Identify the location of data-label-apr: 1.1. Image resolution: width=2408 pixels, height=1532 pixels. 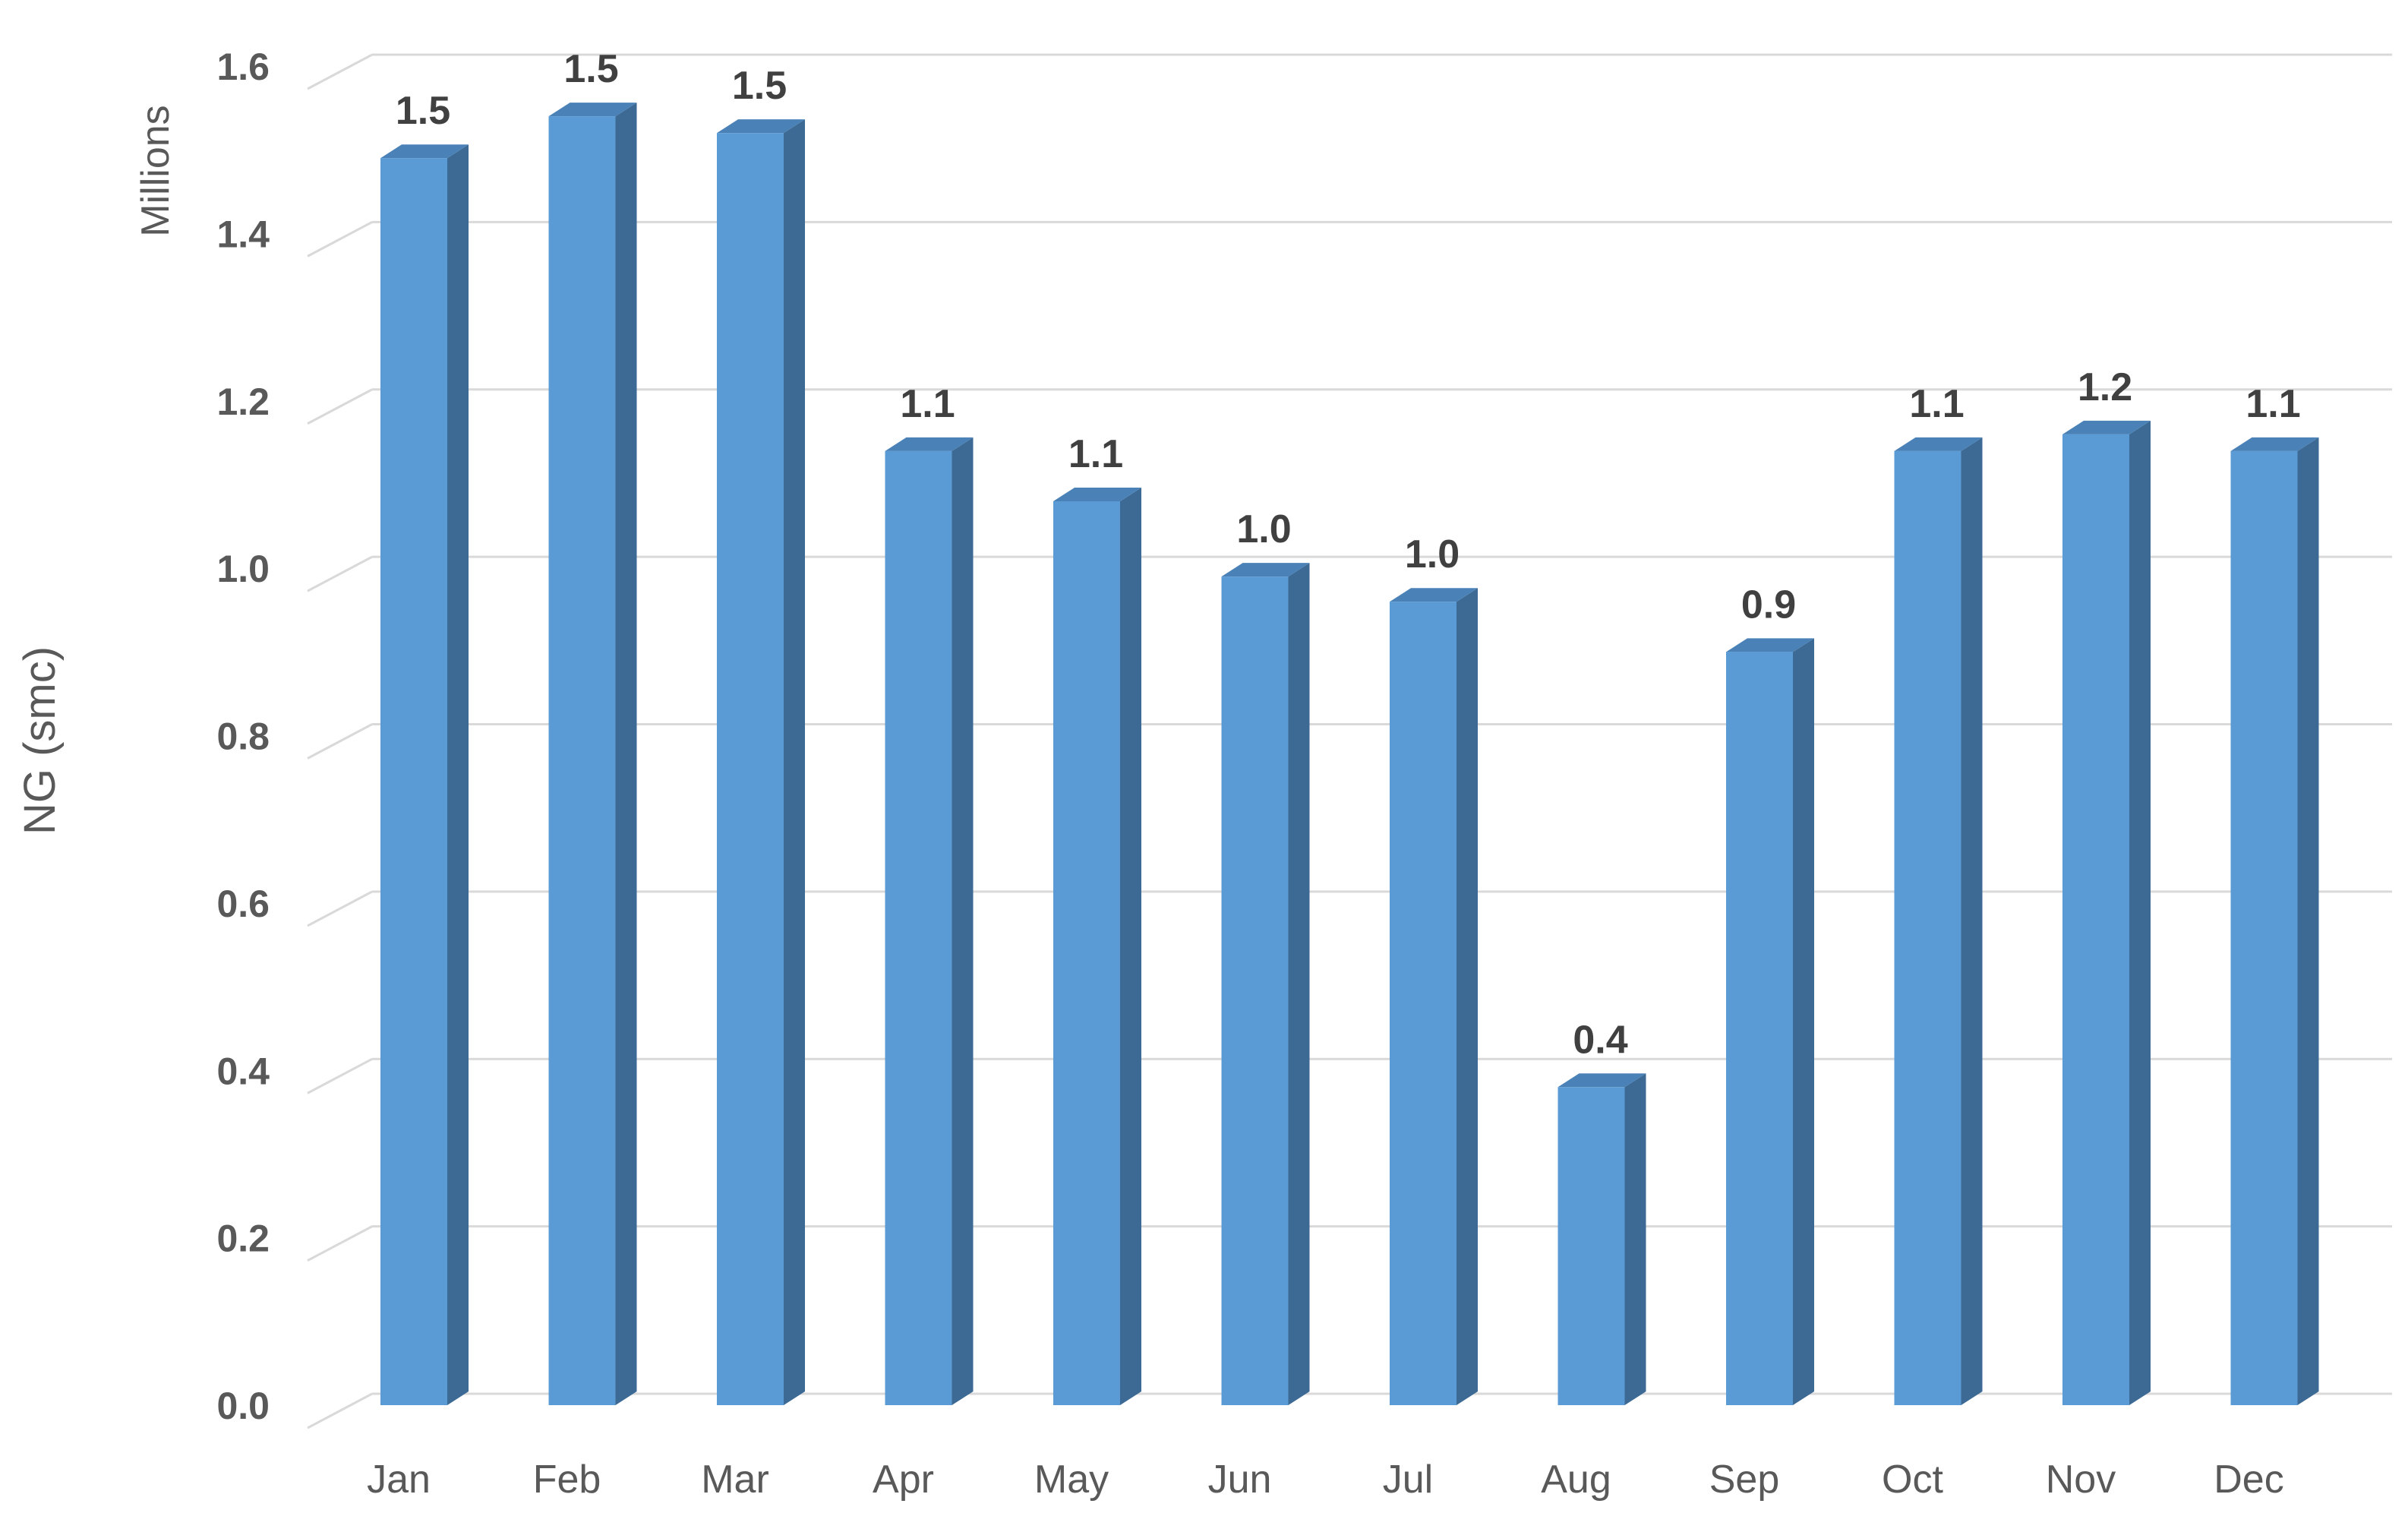
(927, 404).